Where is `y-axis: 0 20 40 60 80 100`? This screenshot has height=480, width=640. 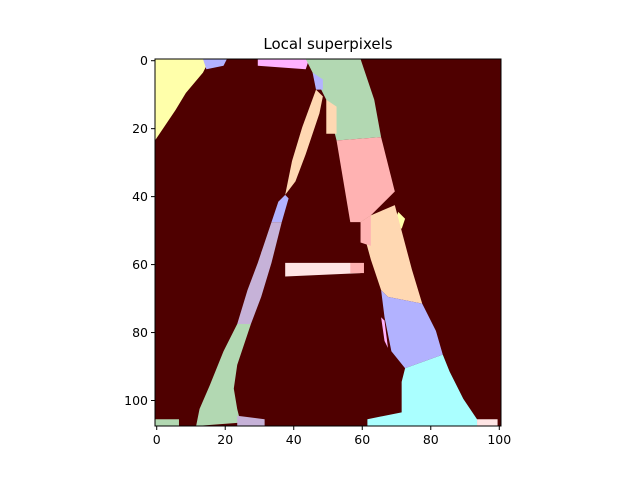
y-axis: 0 20 40 60 80 100 is located at coordinates (139, 230).